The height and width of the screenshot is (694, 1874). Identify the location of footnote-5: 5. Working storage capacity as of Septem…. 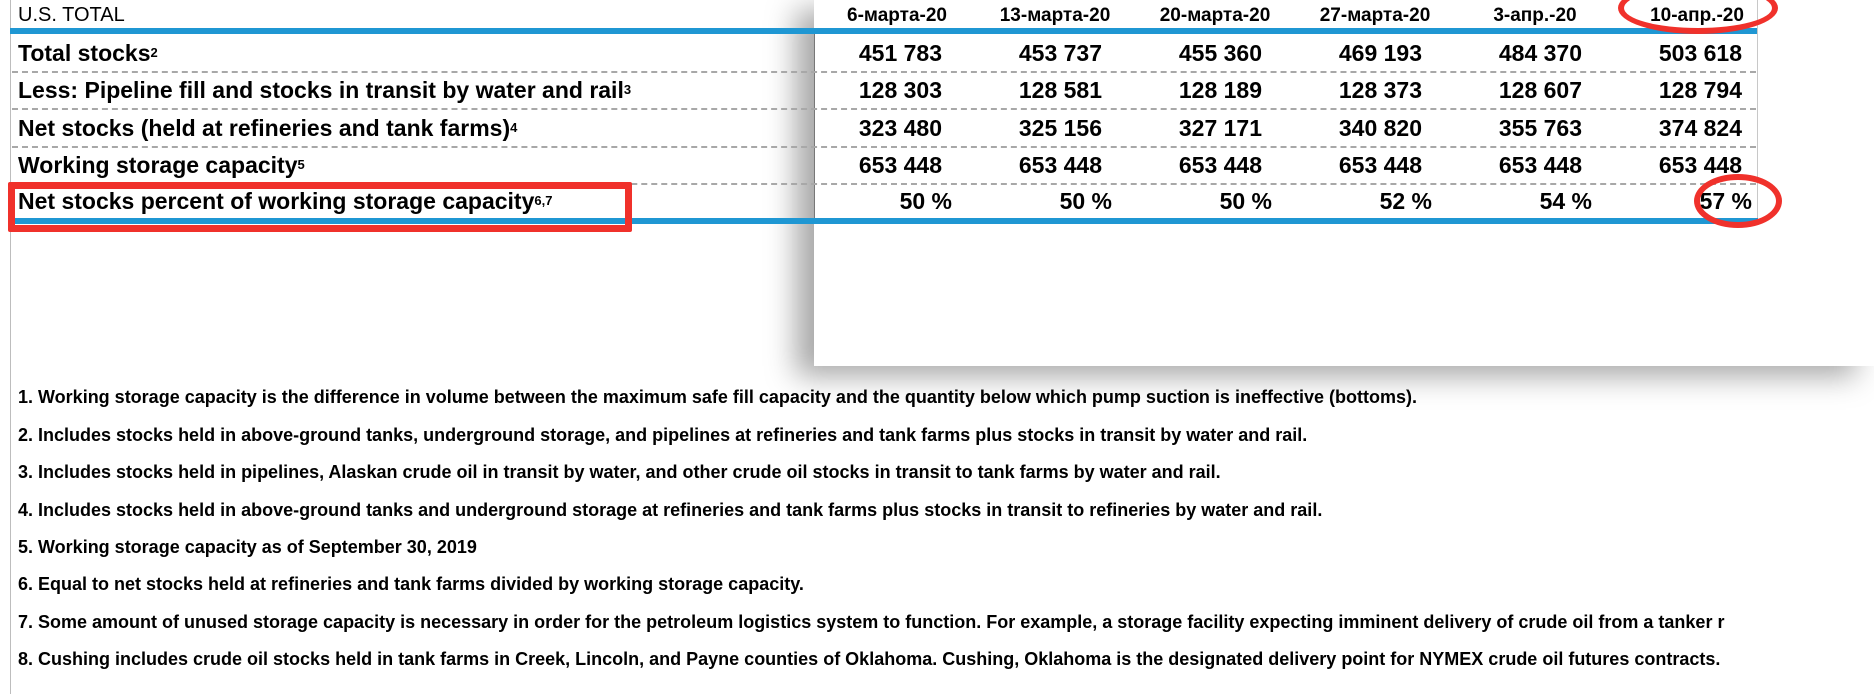
(247, 547).